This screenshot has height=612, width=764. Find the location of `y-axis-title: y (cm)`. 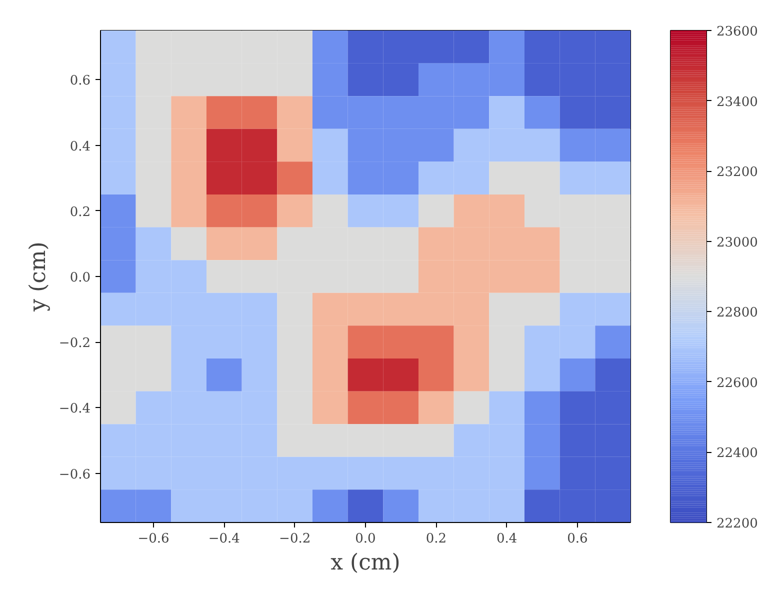

y-axis-title: y (cm) is located at coordinates (38, 277).